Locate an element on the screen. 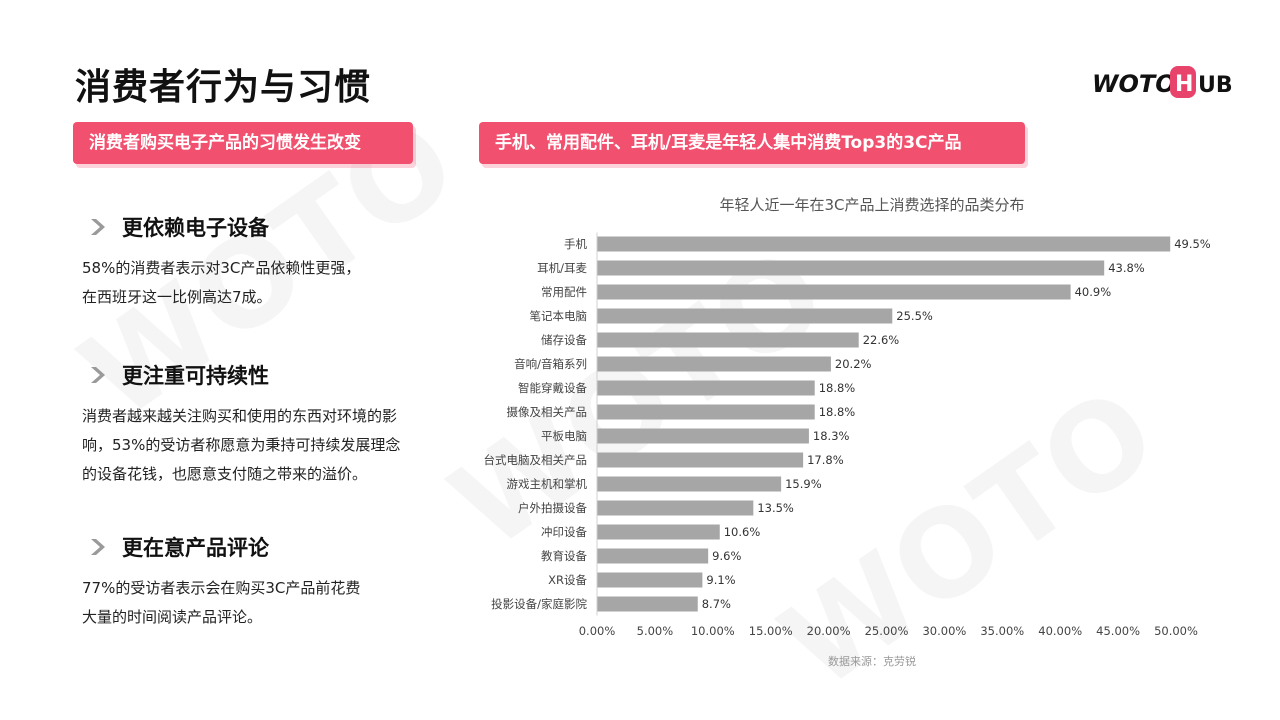 The width and height of the screenshot is (1280, 720). point-line: 58%的消费者表示对3C产品依赖性更强， is located at coordinates (221, 268).